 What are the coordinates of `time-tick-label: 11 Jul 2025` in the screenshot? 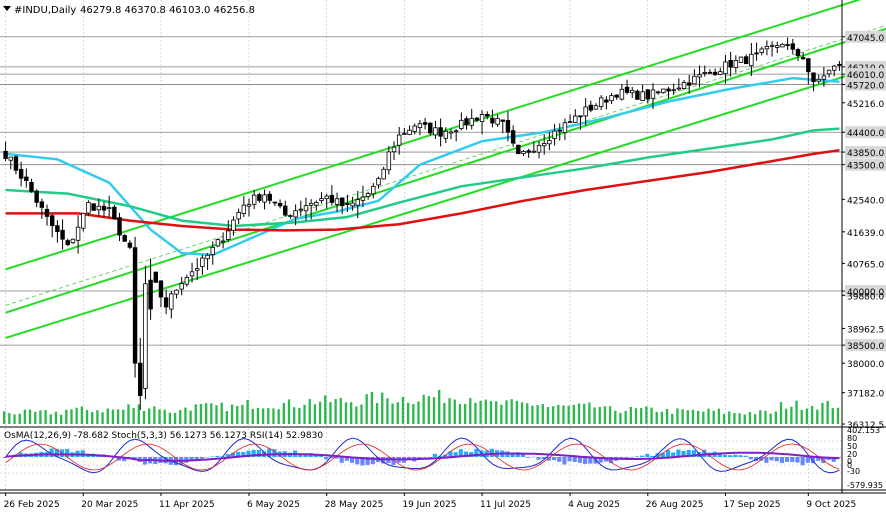 It's located at (505, 505).